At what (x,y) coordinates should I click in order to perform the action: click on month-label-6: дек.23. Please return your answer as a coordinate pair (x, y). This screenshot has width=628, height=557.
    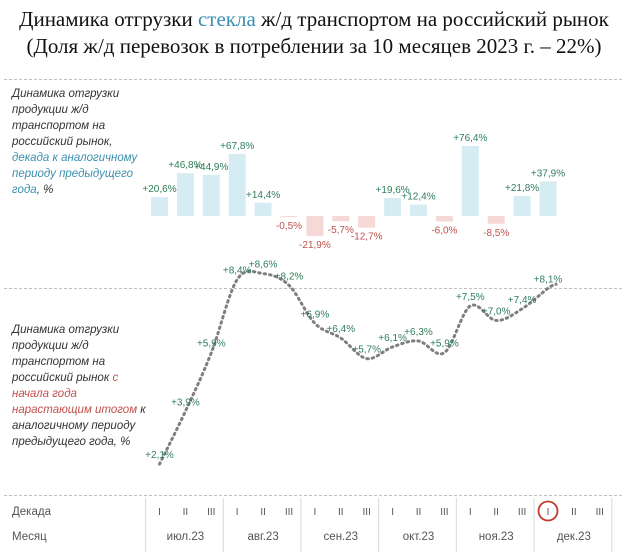
    Looking at the image, I should click on (574, 537).